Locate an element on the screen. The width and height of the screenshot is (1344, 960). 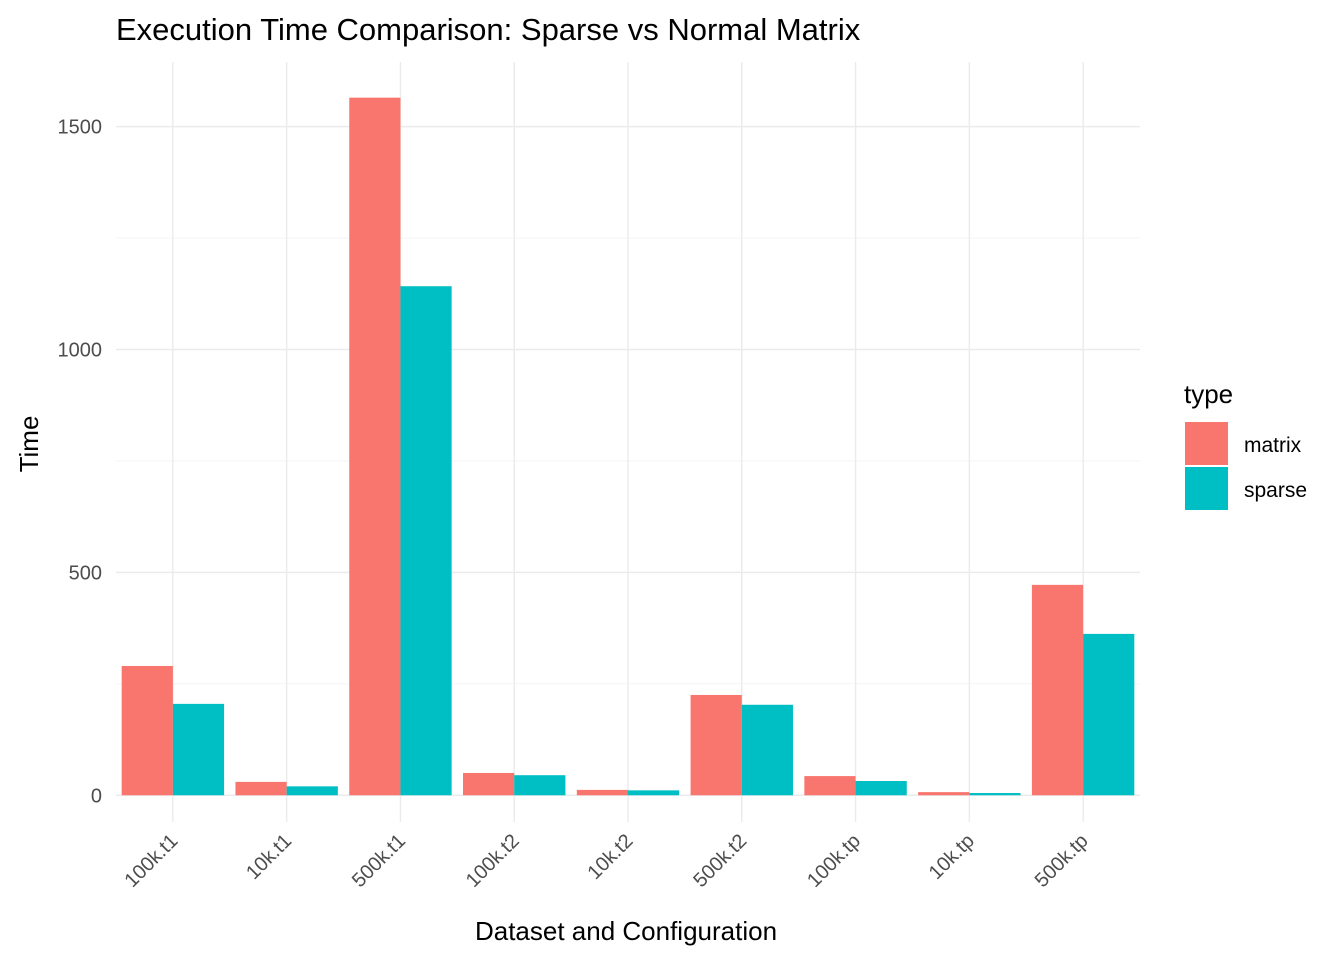
x-tick-label: 10k.tp is located at coordinates (952, 857).